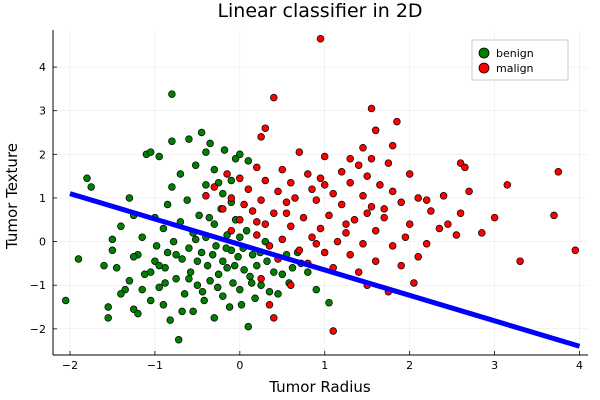 Image resolution: width=600 pixels, height=400 pixels. What do you see at coordinates (319, 11) in the screenshot?
I see `chart-title: Linear classifier in 2D` at bounding box center [319, 11].